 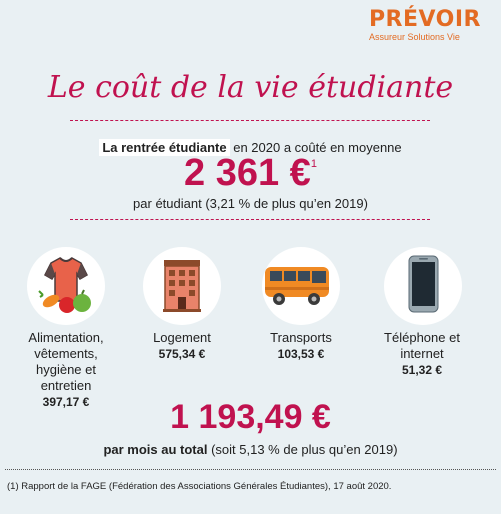 What do you see at coordinates (424, 19) in the screenshot?
I see `logo-wordmark: PRÉVOIR` at bounding box center [424, 19].